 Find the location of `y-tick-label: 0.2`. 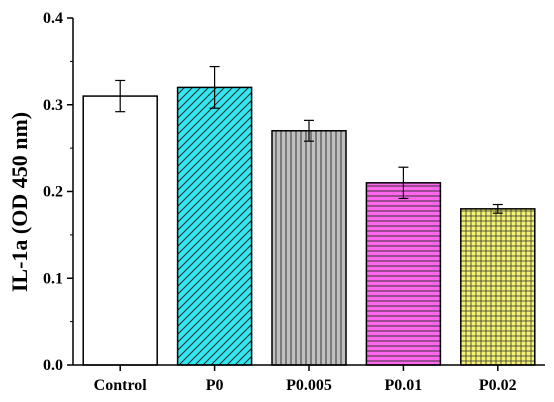

y-tick-label: 0.2 is located at coordinates (53, 192).